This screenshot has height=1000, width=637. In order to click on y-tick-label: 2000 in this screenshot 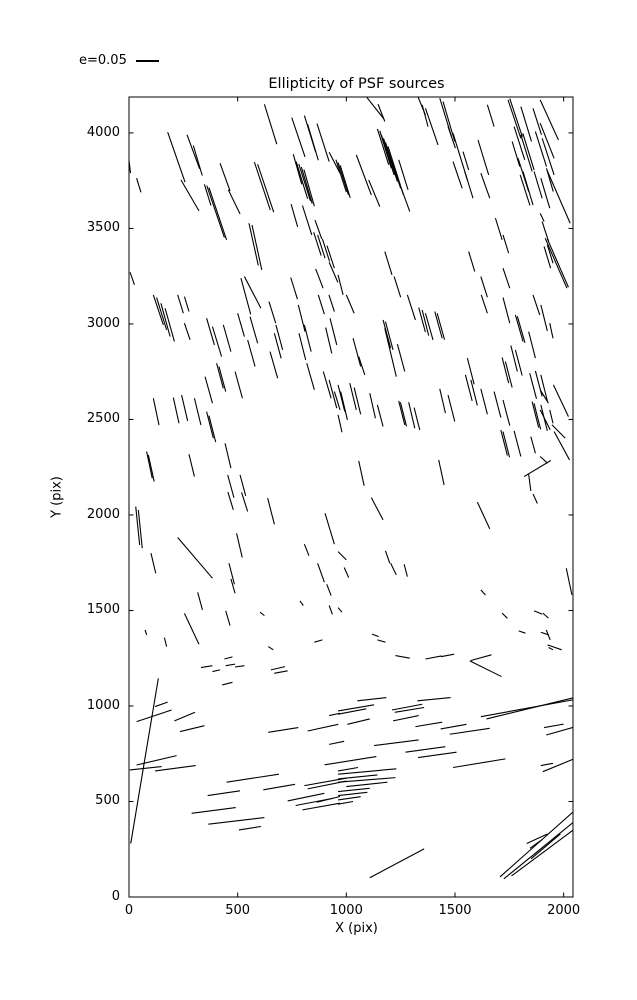, I will do `click(103, 514)`.